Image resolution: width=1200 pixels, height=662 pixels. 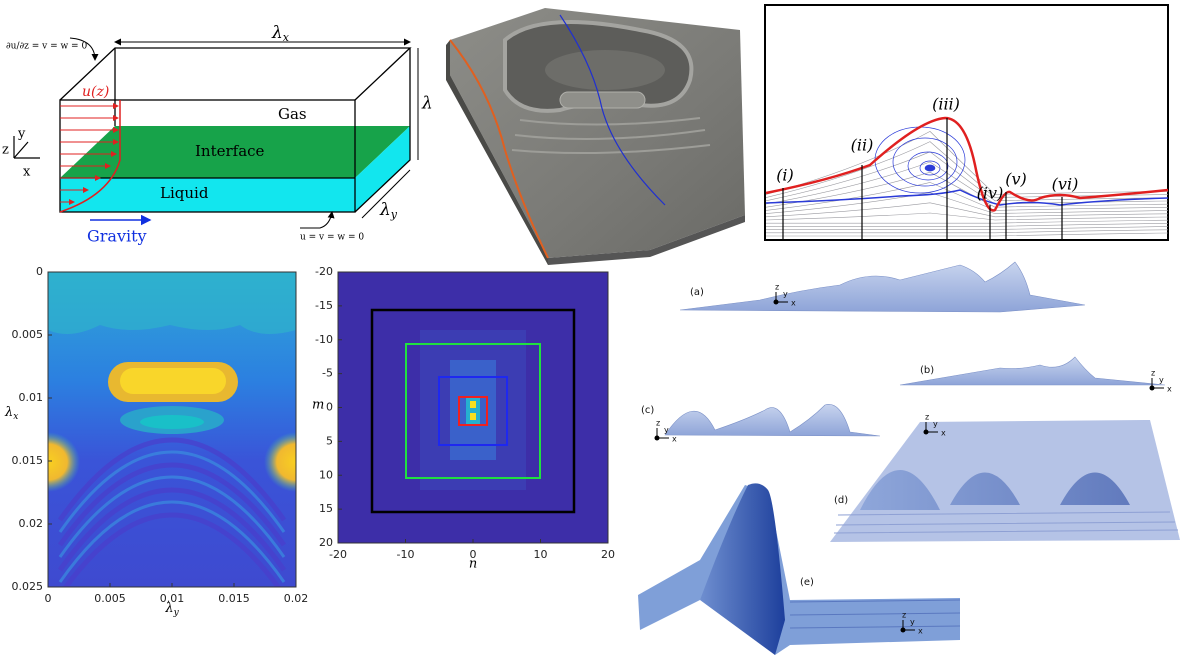 I want to click on x-tick-label: 0.02, so click(x=296, y=598).